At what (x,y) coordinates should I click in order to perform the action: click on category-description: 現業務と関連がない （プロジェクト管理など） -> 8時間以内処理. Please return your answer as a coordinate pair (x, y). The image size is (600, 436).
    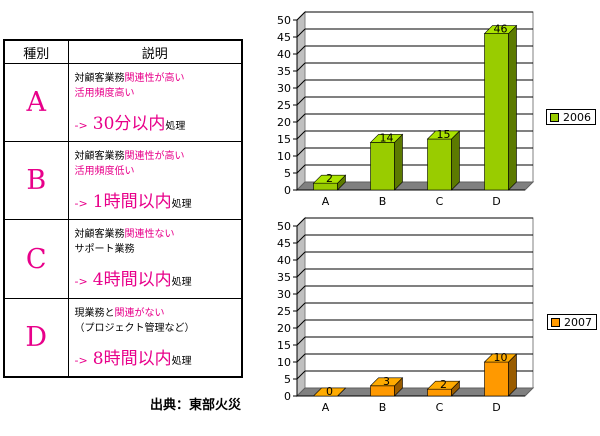
    Looking at the image, I should click on (155, 337).